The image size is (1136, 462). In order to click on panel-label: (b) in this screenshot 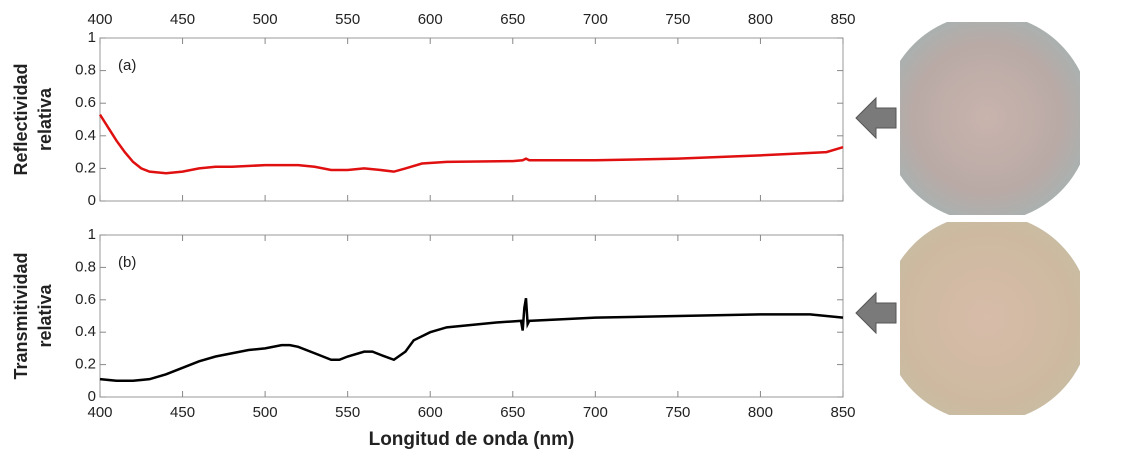, I will do `click(127, 262)`.